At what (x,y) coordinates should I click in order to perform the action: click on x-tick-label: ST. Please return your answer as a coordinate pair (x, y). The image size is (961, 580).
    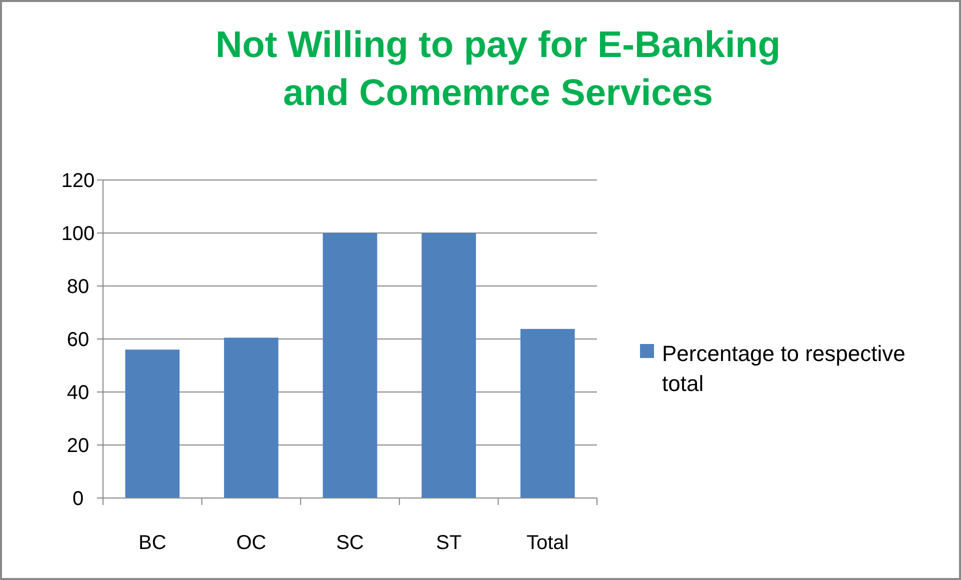
    Looking at the image, I should click on (449, 543).